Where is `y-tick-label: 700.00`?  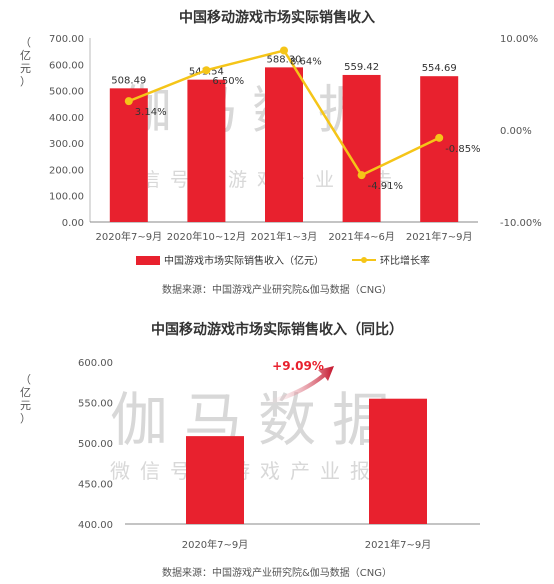
y-tick-label: 700.00 is located at coordinates (66, 39).